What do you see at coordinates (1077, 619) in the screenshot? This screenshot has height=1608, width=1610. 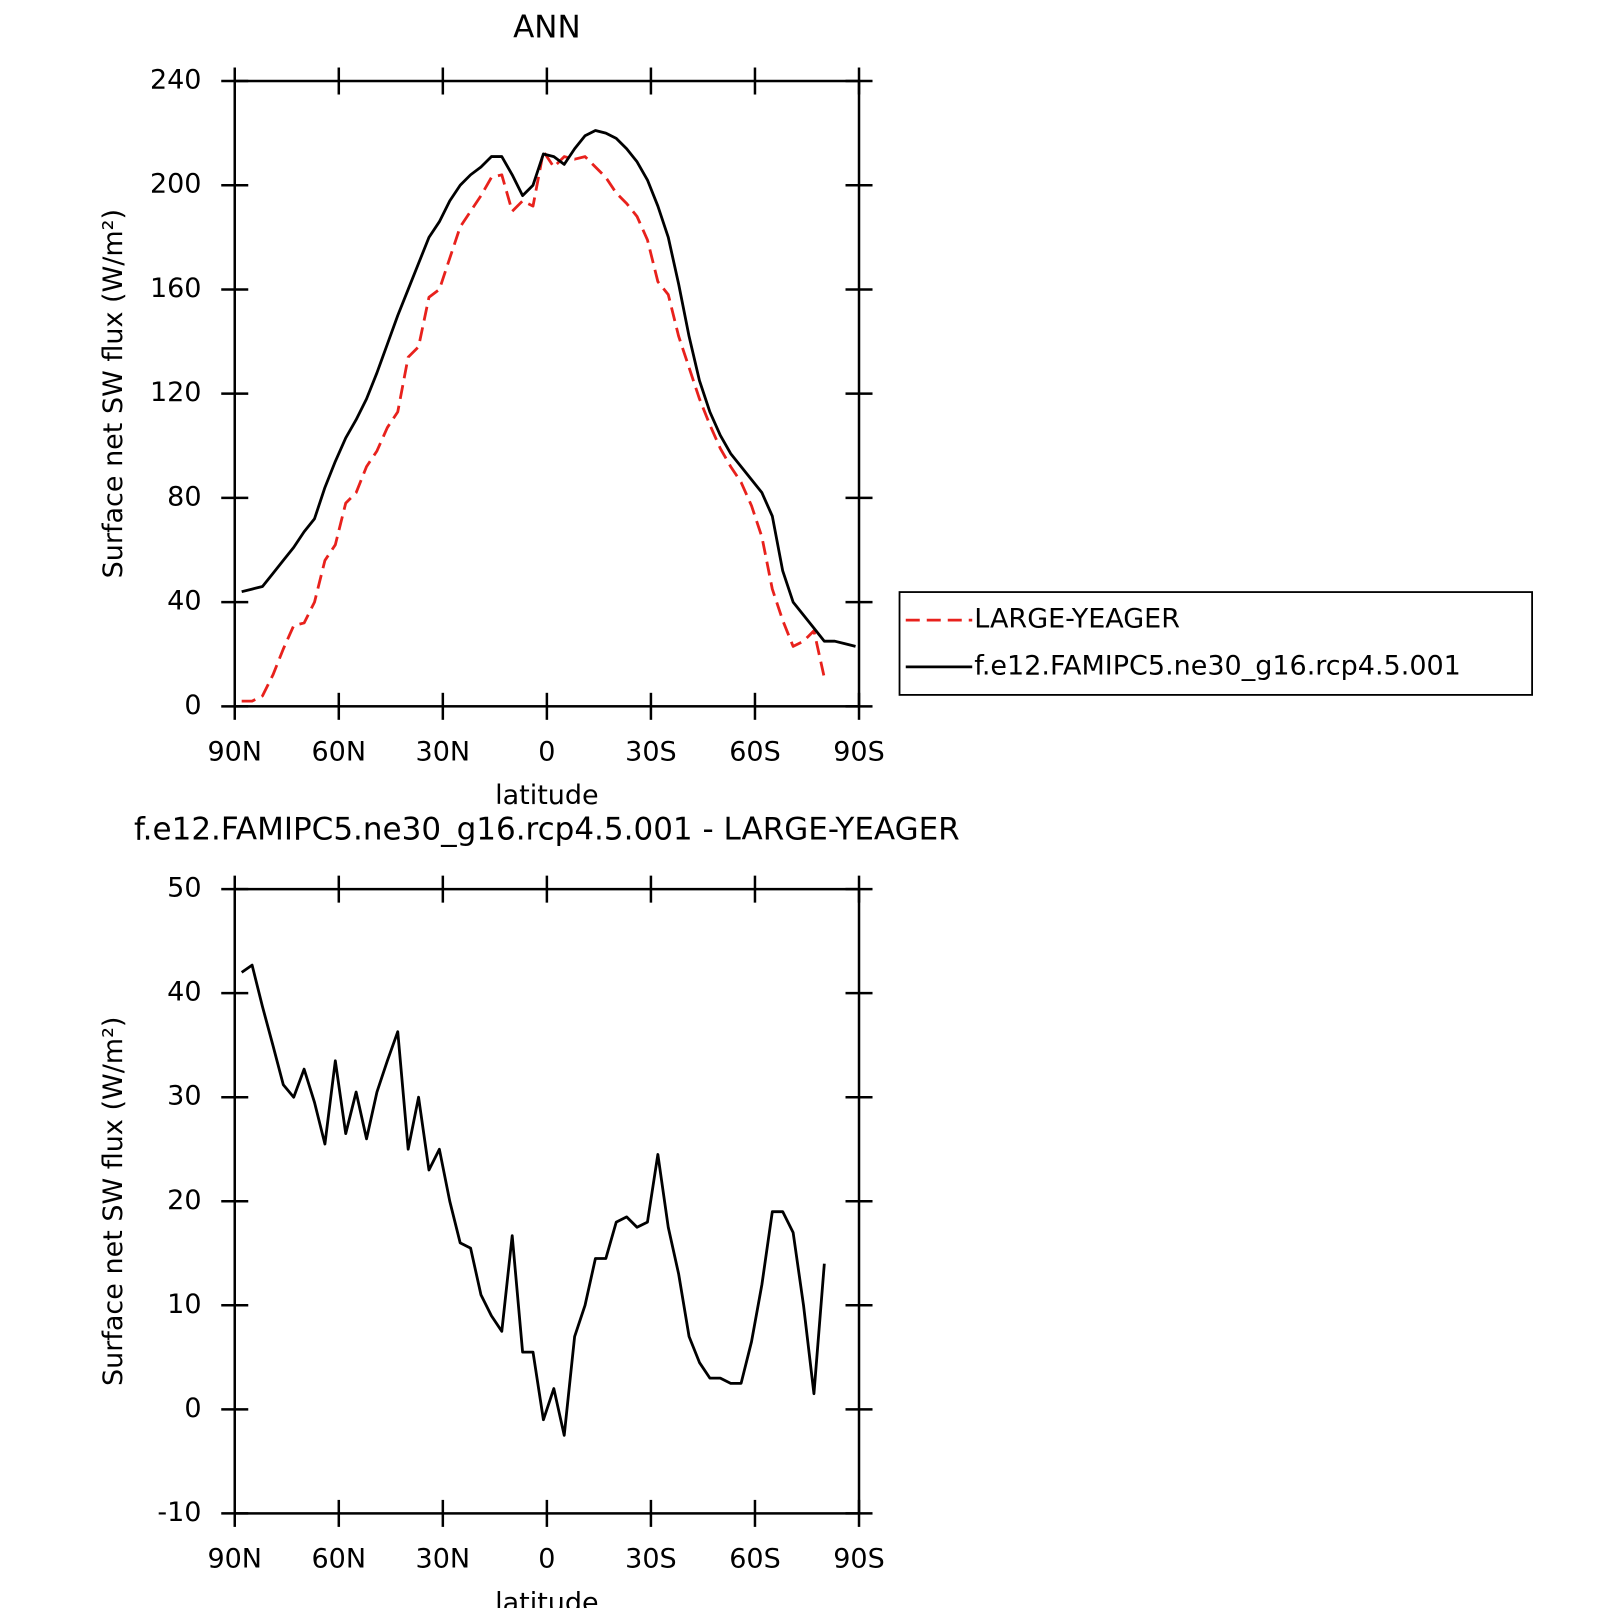 I see `legend-label: LARGE-YEAGER` at bounding box center [1077, 619].